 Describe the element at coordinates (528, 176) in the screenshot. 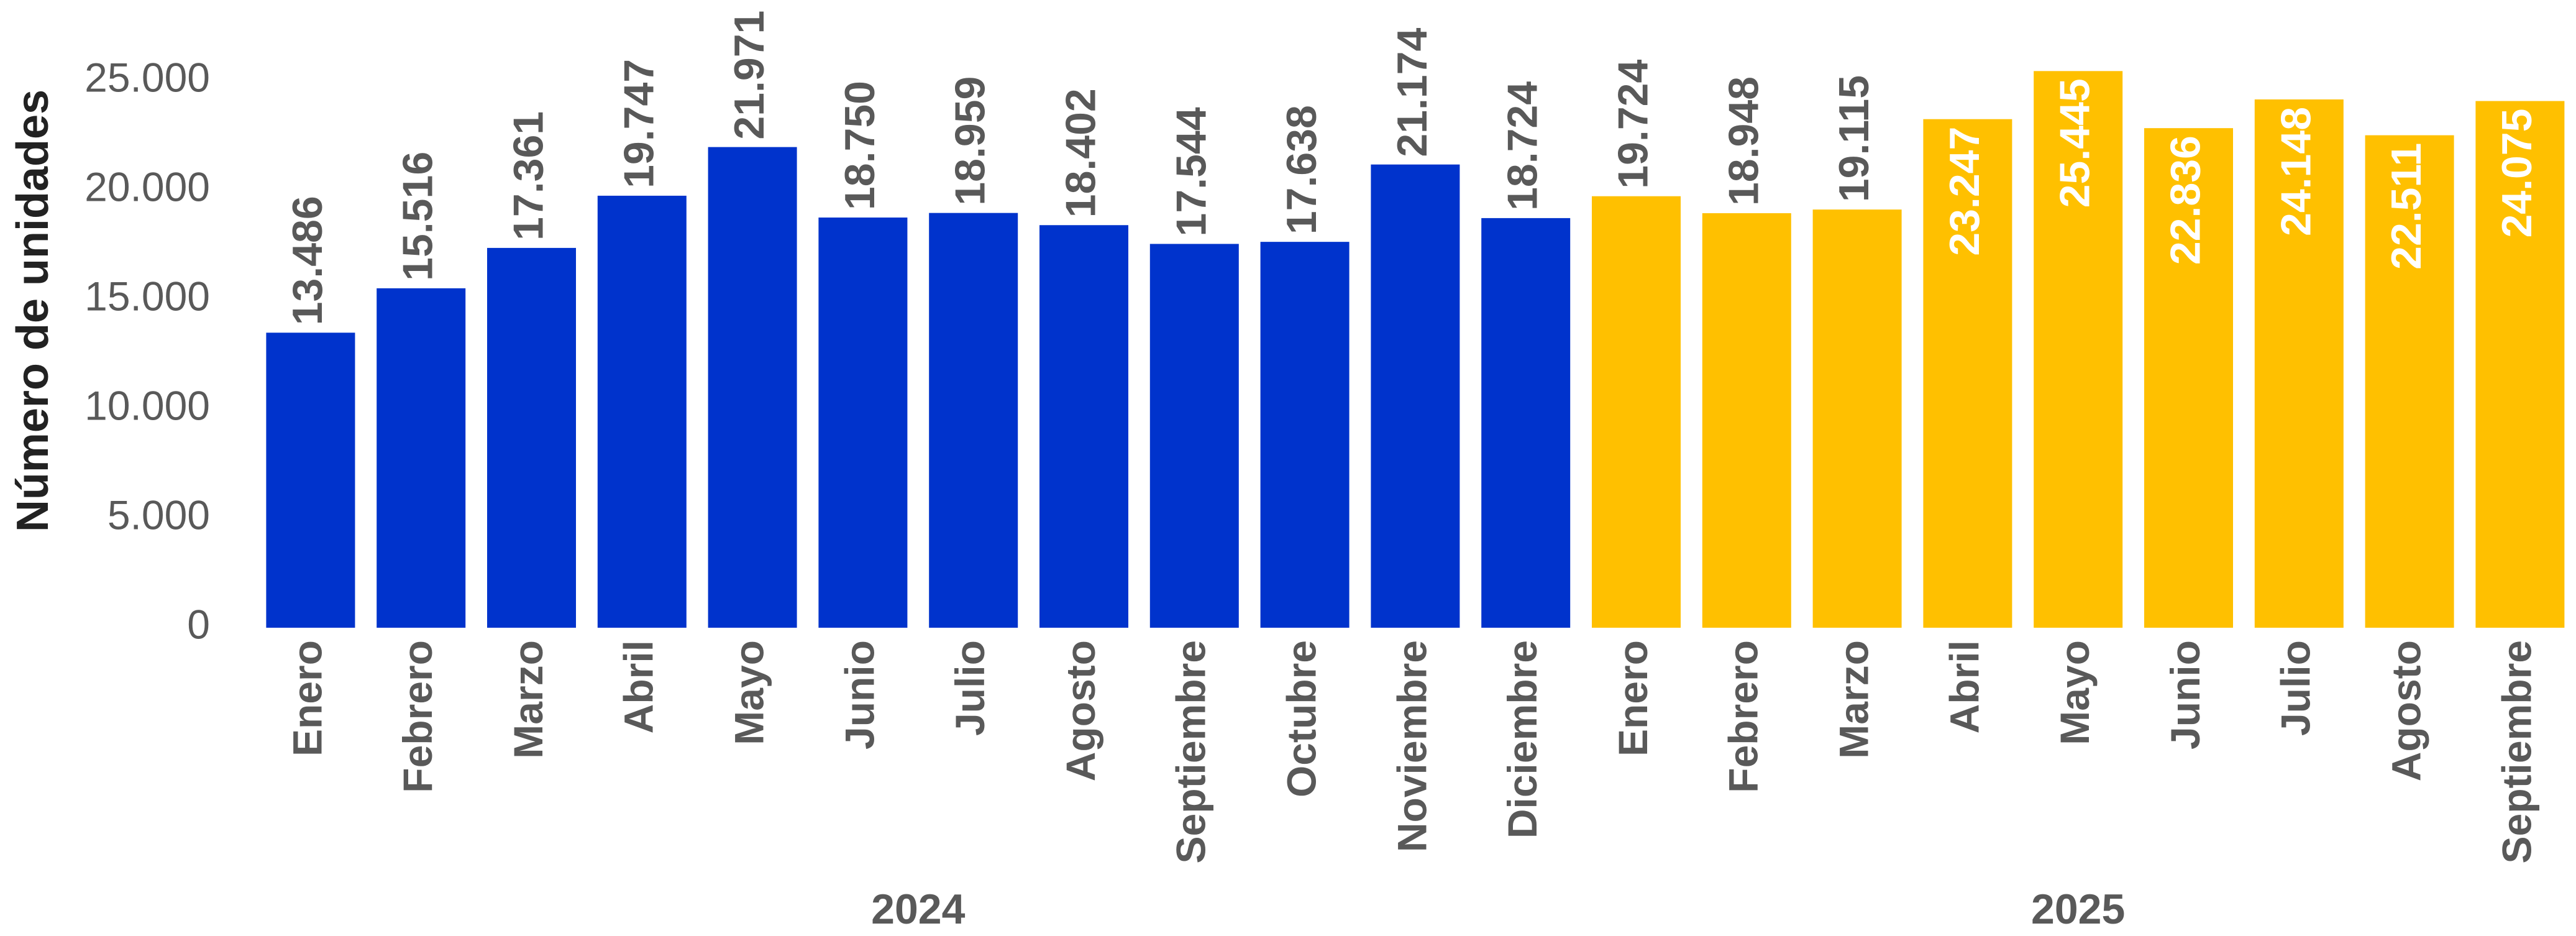

I see `data-label: 17.361` at that location.